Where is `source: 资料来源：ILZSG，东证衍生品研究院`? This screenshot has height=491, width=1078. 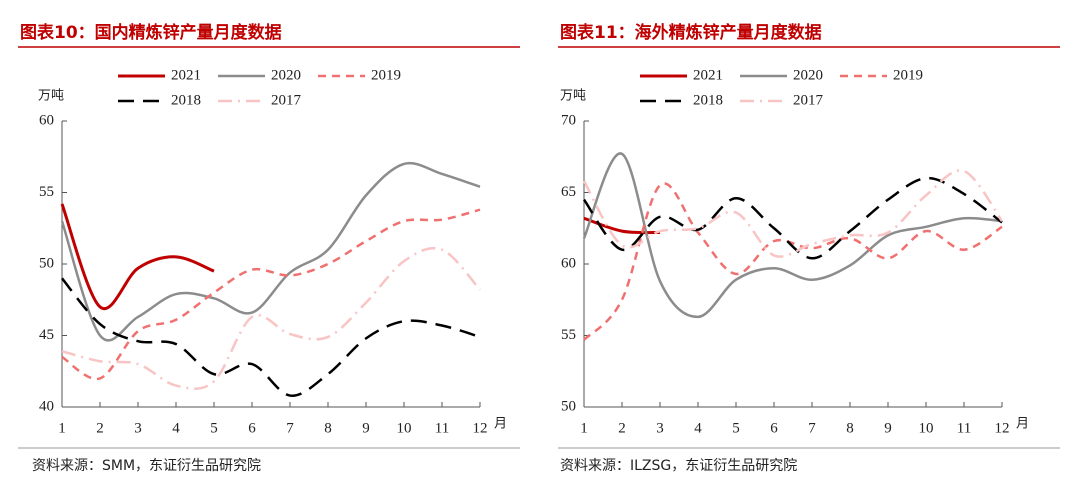
source: 资料来源：ILZSG，东证衍生品研究院 is located at coordinates (678, 466).